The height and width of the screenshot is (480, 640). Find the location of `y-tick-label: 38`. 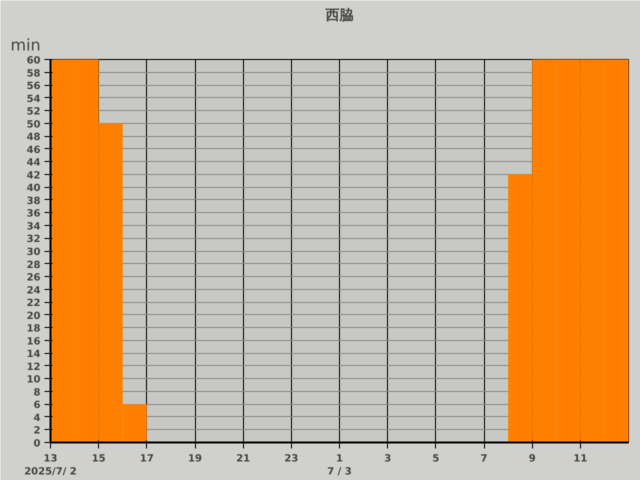

y-tick-label: 38 is located at coordinates (33, 201).